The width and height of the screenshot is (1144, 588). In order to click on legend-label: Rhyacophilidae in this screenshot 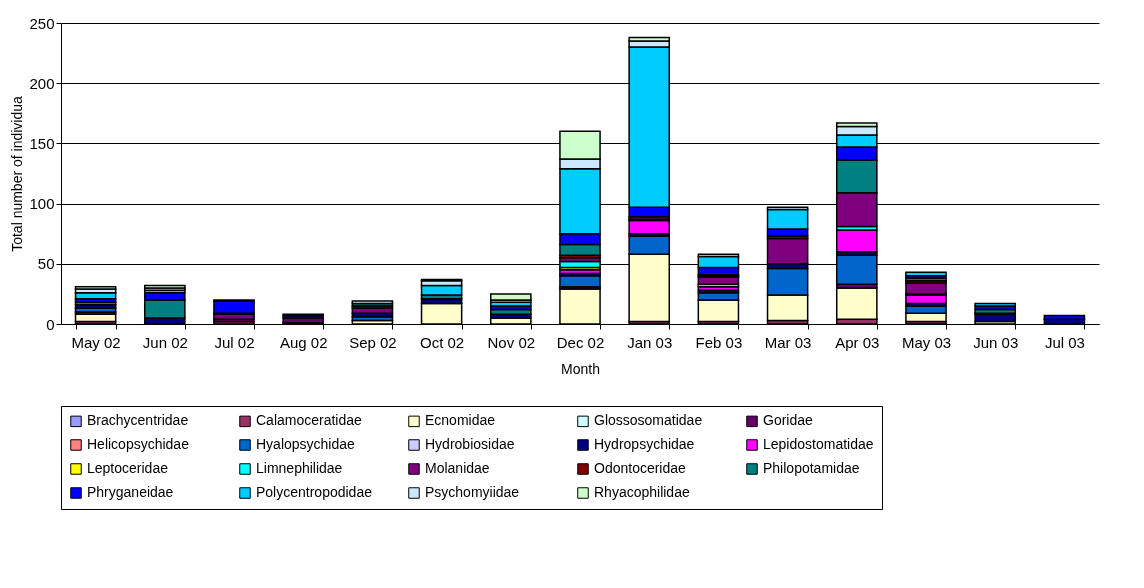, I will do `click(642, 492)`.